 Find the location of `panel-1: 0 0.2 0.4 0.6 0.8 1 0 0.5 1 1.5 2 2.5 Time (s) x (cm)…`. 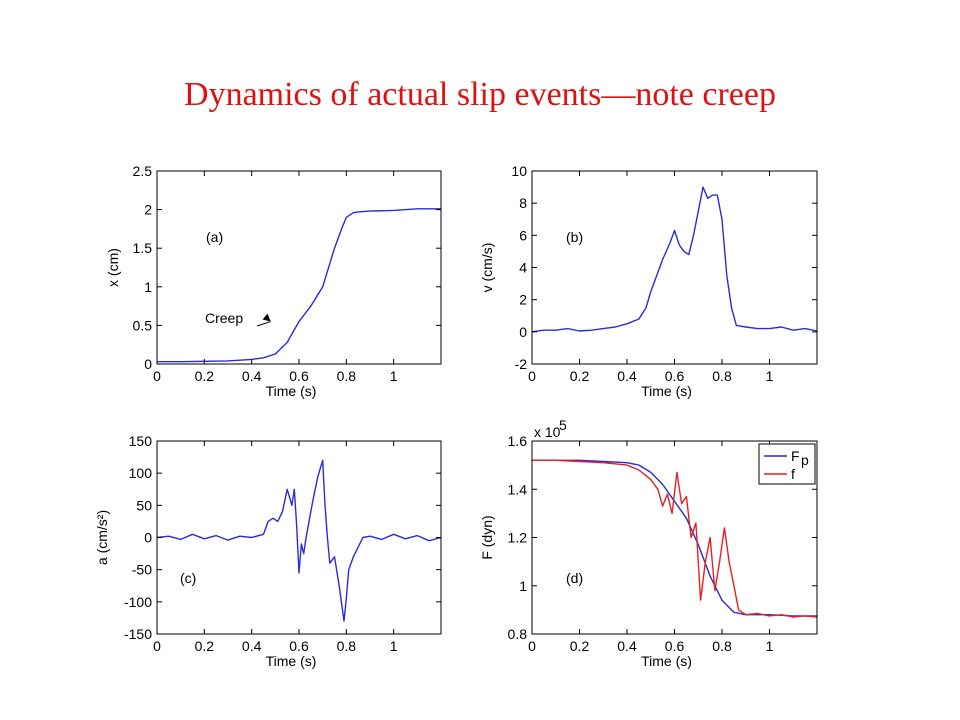

panel-1: 0 0.2 0.4 0.6 0.8 1 0 0.5 1 1.5 2 2.5 Time (s) x (cm)… is located at coordinates (273, 281).